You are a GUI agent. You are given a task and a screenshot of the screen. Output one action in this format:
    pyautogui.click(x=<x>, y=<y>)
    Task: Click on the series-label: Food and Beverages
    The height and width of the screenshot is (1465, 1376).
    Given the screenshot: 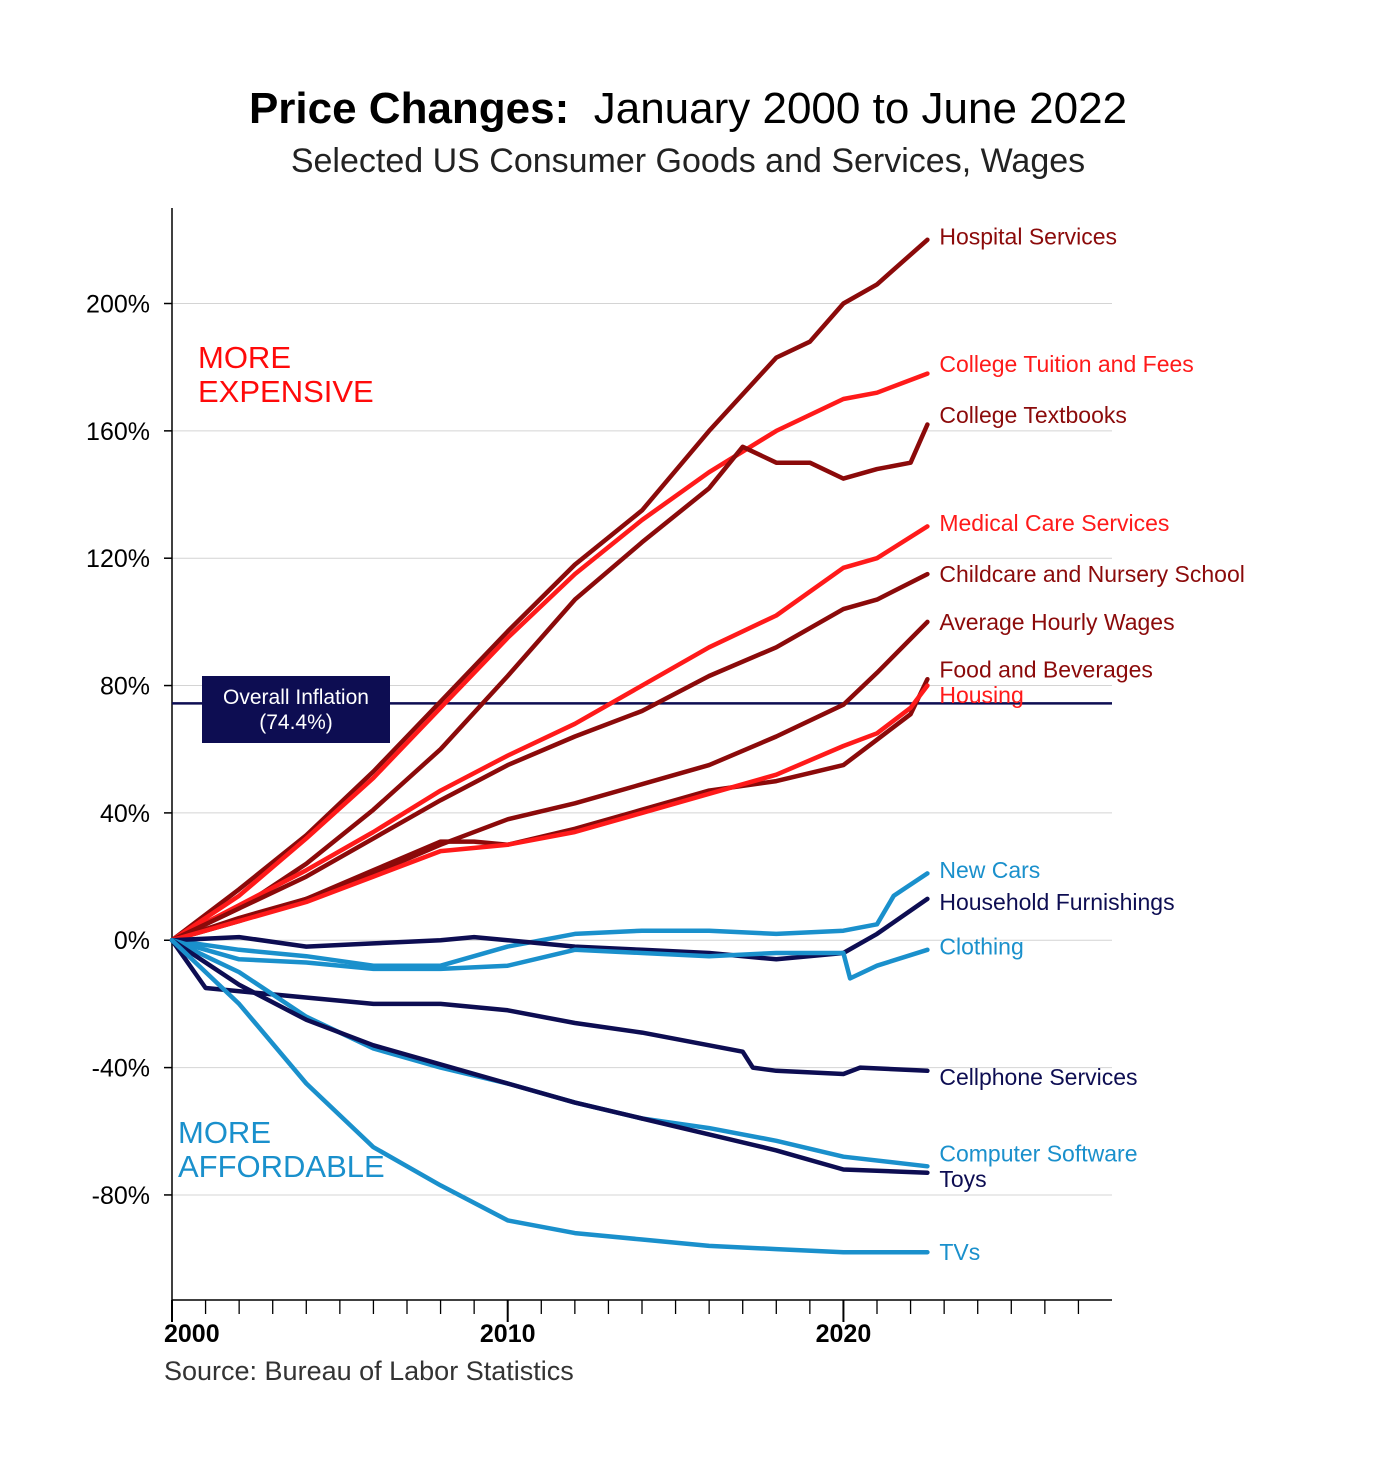 What is the action you would take?
    pyautogui.click(x=1046, y=670)
    